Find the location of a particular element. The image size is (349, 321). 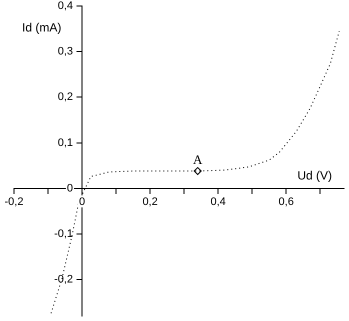

y-tick-label: 0 is located at coordinates (70, 188).